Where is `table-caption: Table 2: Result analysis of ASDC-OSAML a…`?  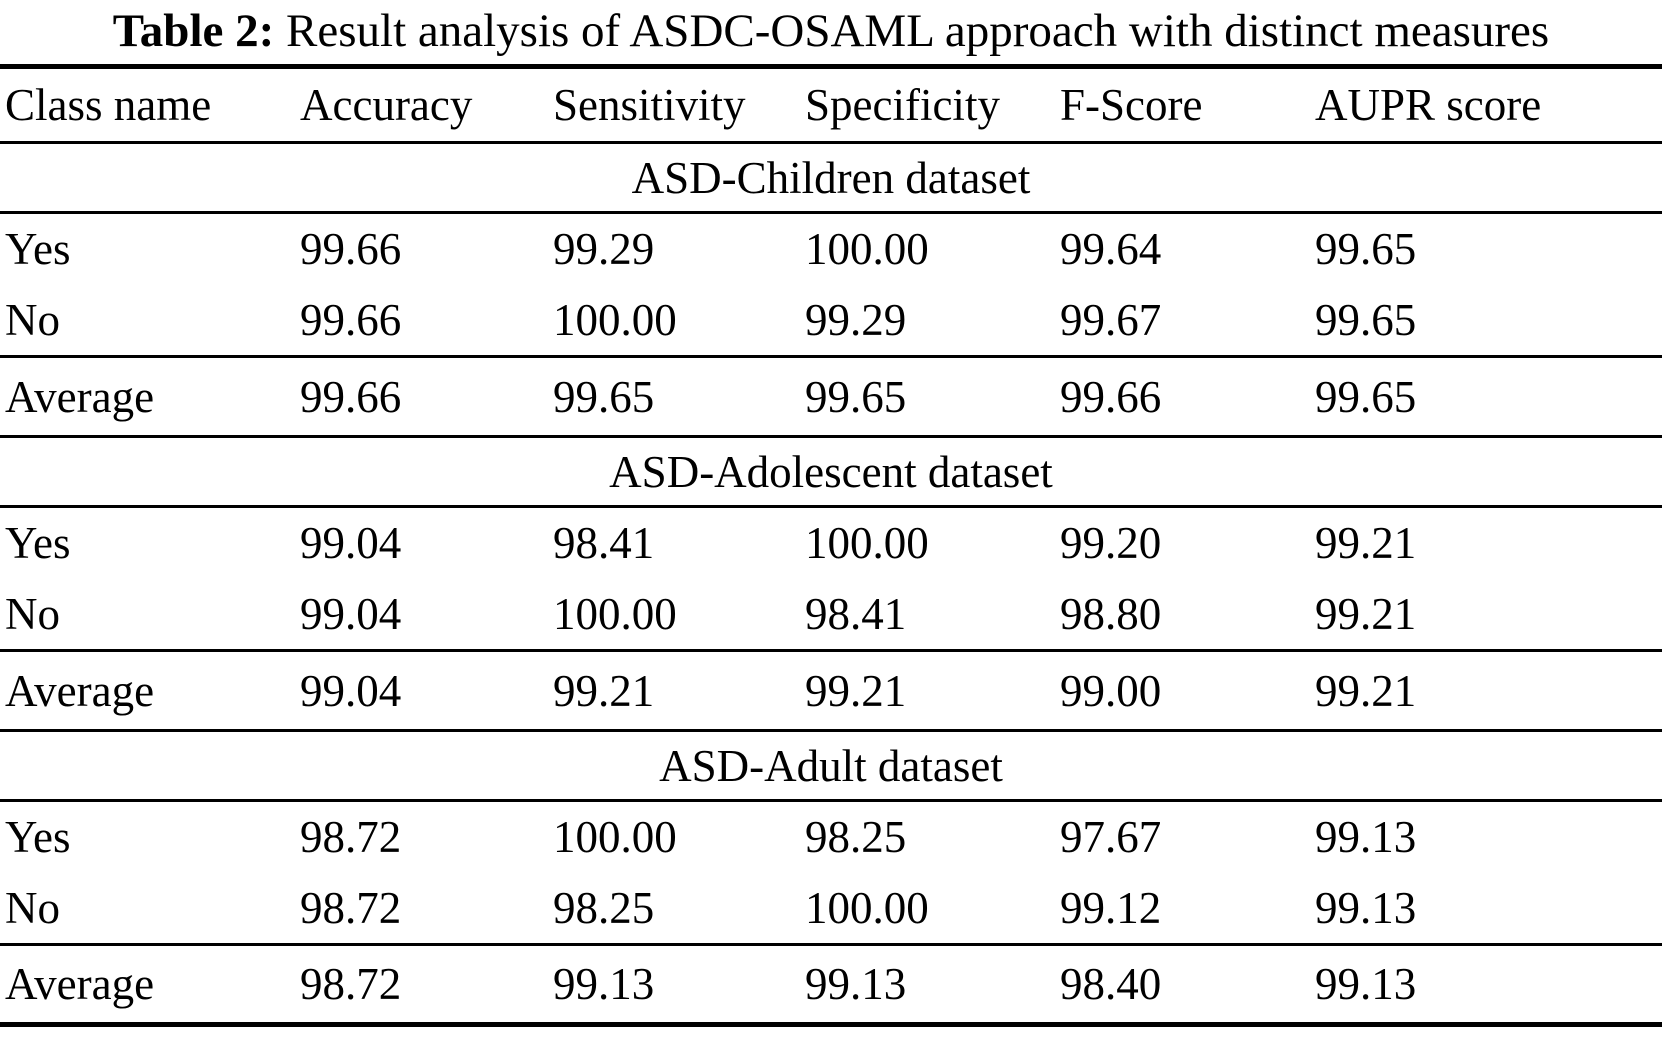
table-caption: Table 2: Result analysis of ASDC-OSAML a… is located at coordinates (831, 32).